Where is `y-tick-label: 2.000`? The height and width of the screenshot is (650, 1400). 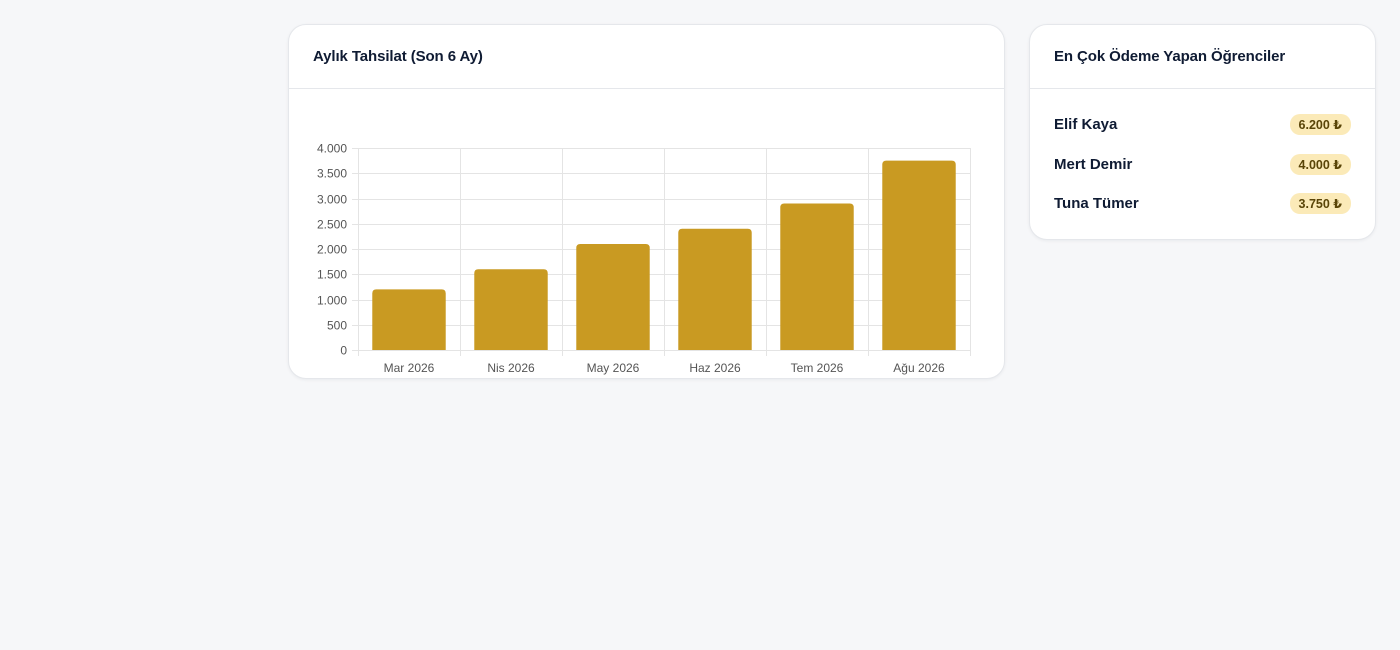
y-tick-label: 2.000 is located at coordinates (332, 250).